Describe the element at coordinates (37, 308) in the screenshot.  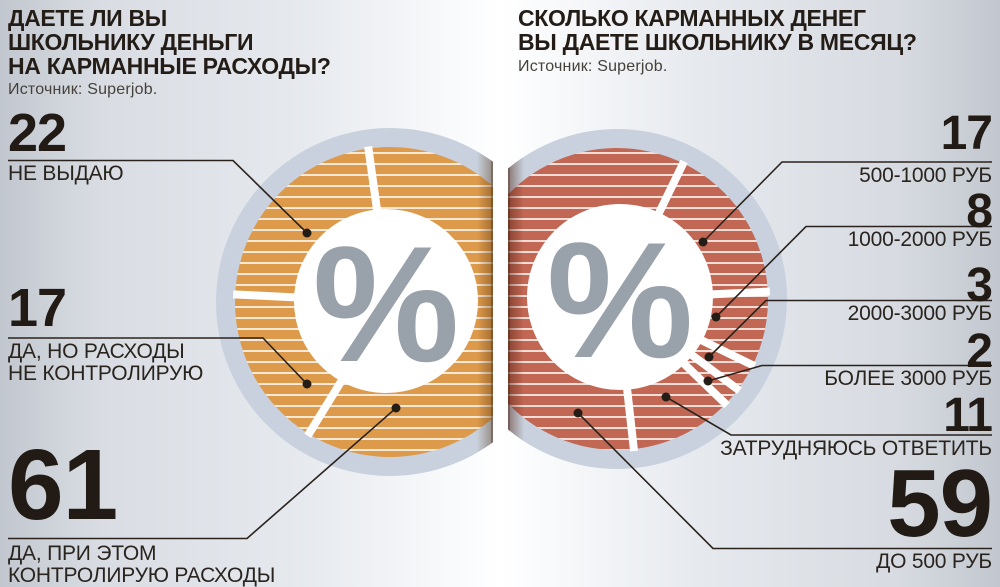
I see `stat-value-ne-kontroliruyu: 17` at that location.